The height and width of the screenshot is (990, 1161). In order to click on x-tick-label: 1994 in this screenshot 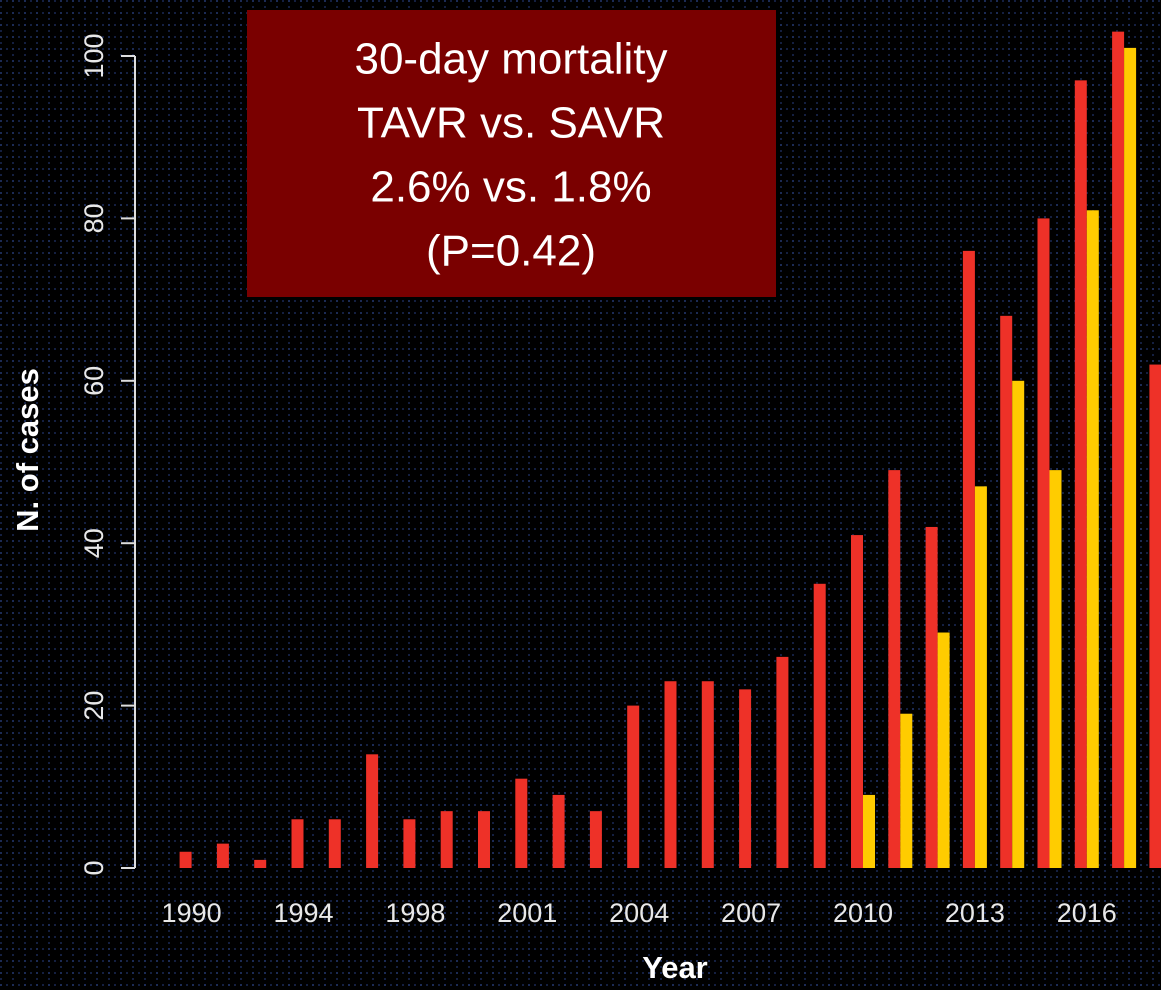, I will do `click(303, 913)`.